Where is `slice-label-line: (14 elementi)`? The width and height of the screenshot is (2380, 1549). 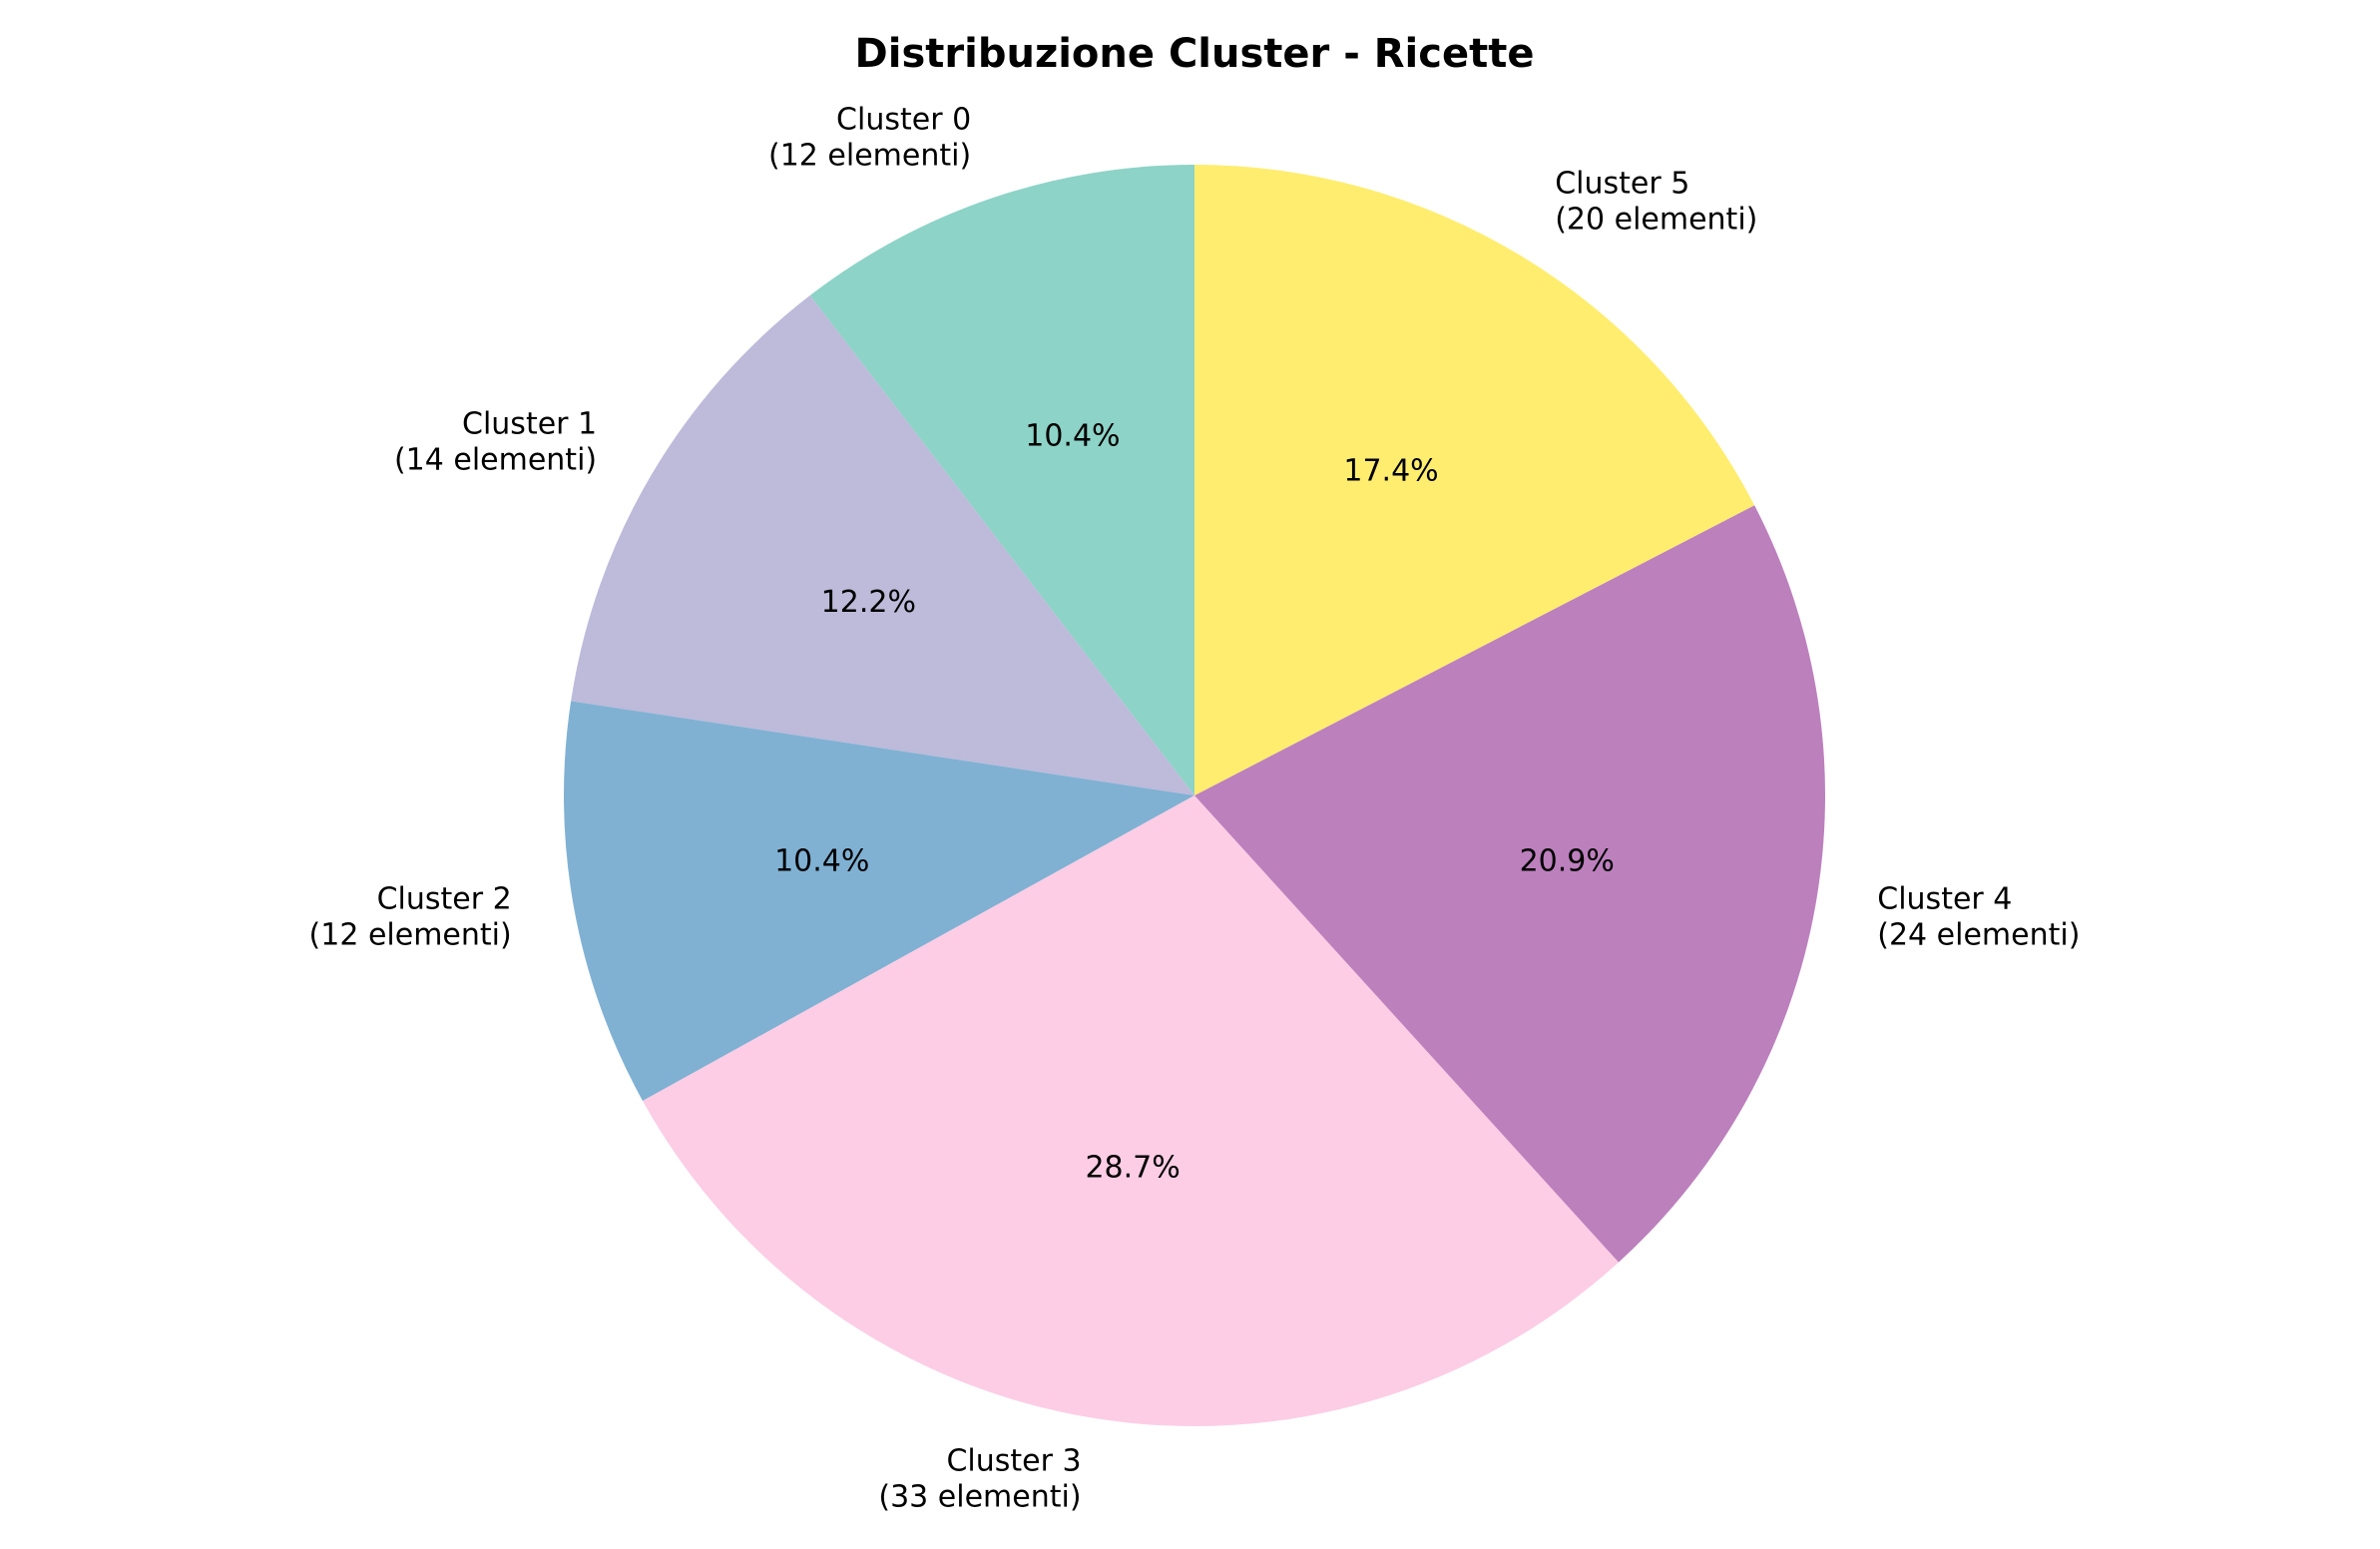 slice-label-line: (14 elementi) is located at coordinates (495, 459).